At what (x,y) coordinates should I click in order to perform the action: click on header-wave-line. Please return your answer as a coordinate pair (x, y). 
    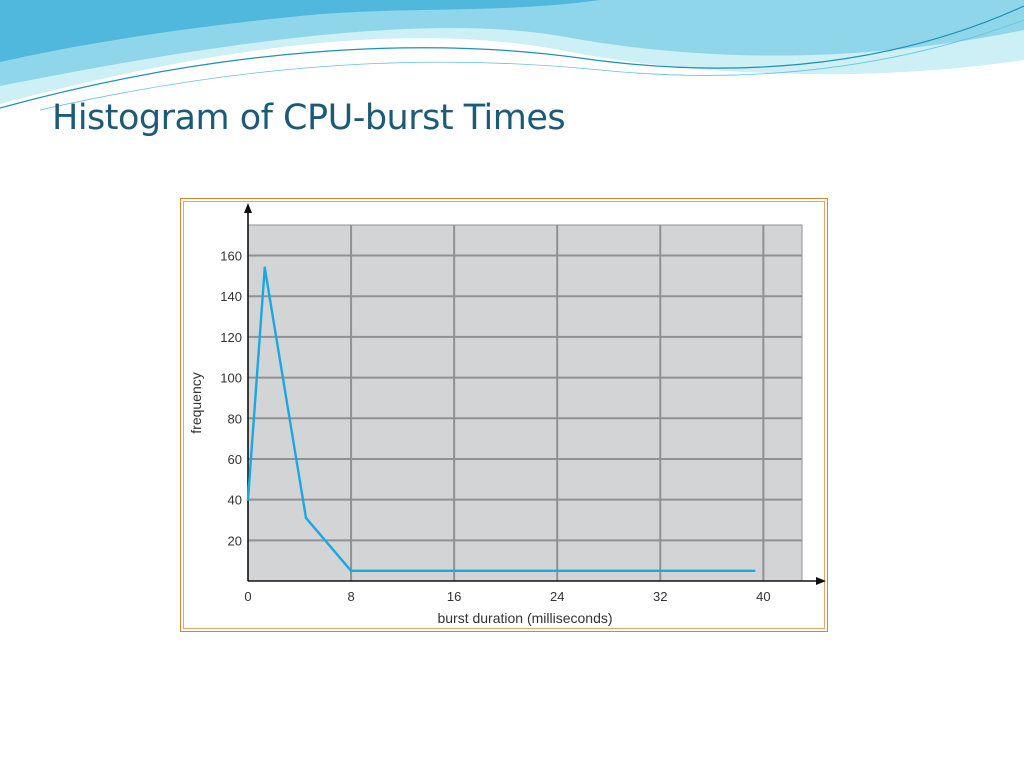
    Looking at the image, I should click on (512, 57).